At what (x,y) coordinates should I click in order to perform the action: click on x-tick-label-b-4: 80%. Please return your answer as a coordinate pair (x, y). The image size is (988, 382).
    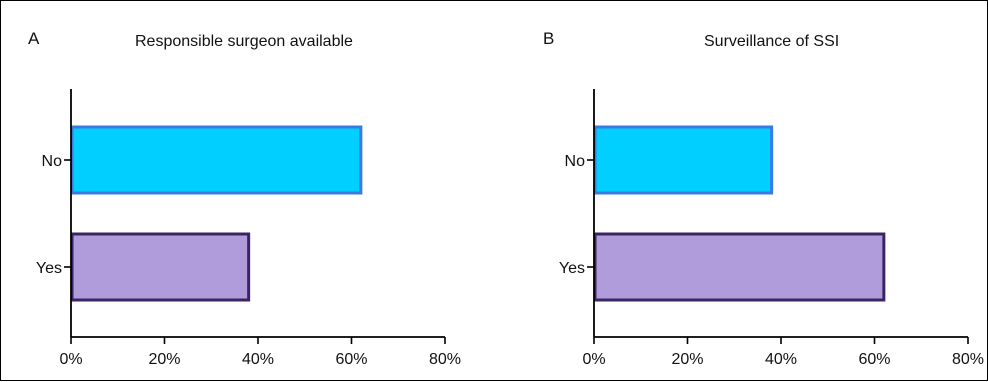
    Looking at the image, I should click on (968, 359).